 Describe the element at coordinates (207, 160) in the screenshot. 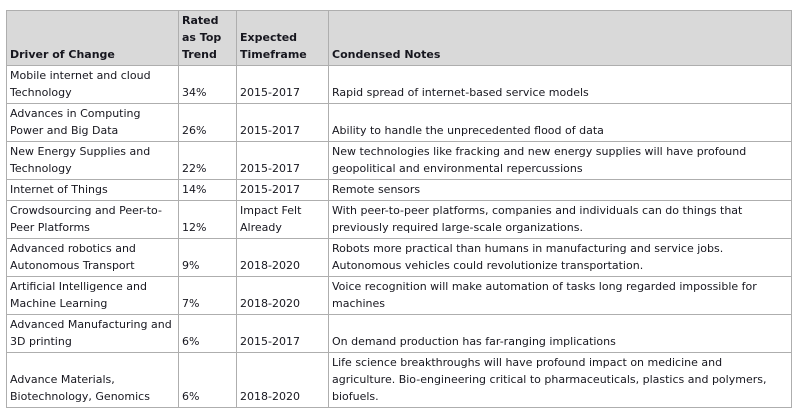

I see `cell-rated: 22%` at that location.